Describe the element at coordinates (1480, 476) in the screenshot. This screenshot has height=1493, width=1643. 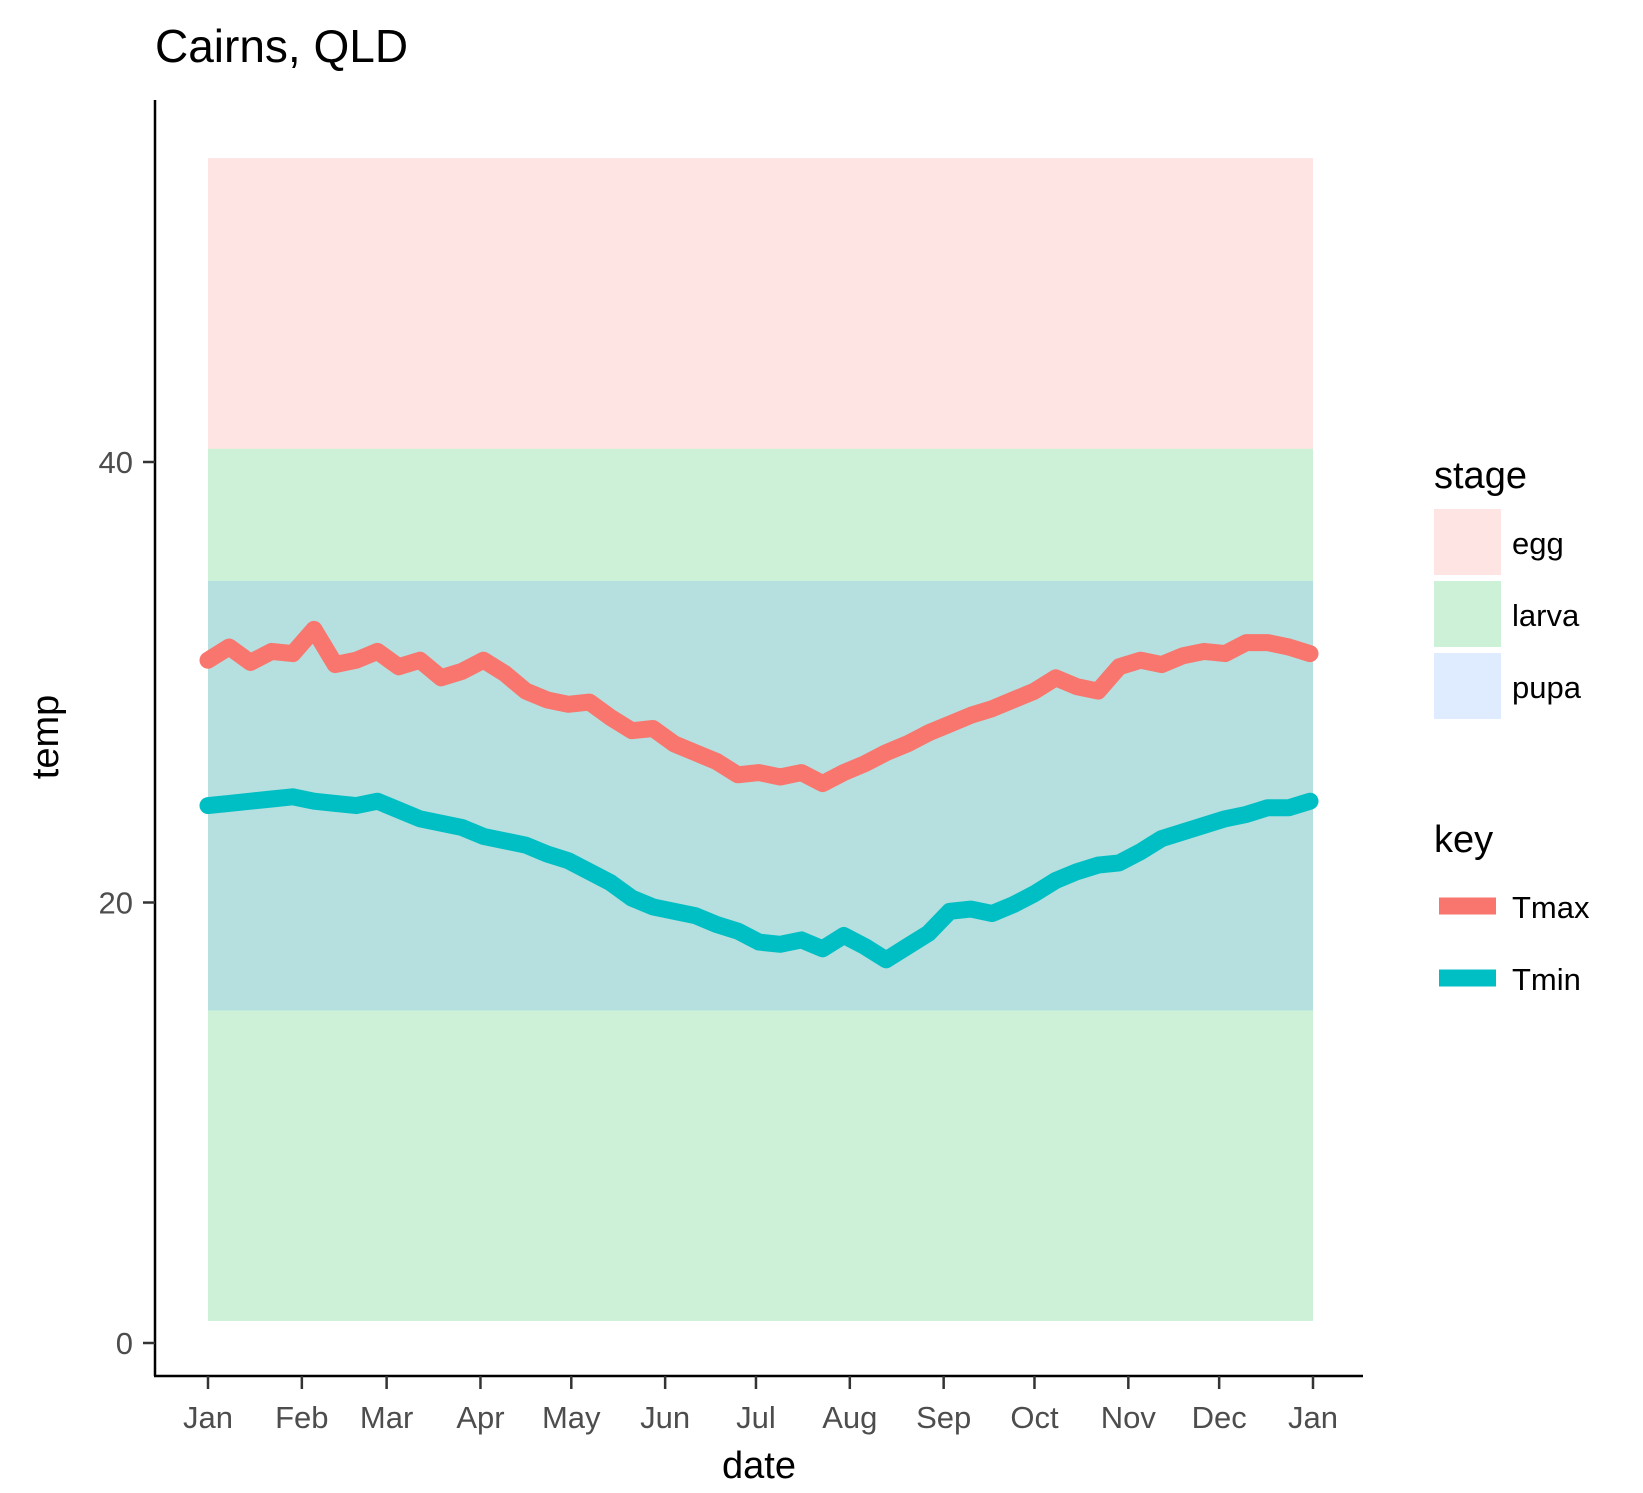
I see `legend-title-stage: stage` at that location.